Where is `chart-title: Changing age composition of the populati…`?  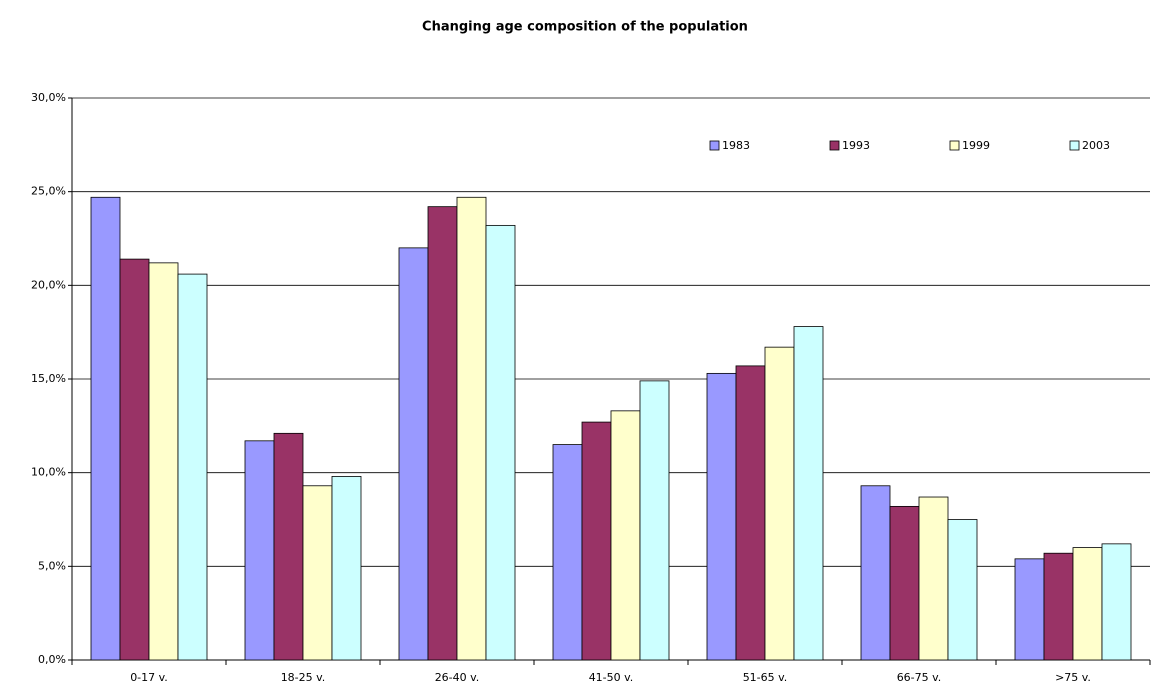
chart-title: Changing age composition of the populati… is located at coordinates (585, 27).